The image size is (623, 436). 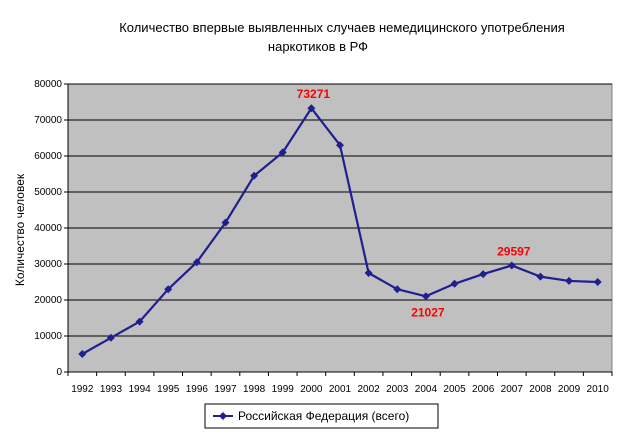 What do you see at coordinates (48, 156) in the screenshot?
I see `y-tick-label: 60000` at bounding box center [48, 156].